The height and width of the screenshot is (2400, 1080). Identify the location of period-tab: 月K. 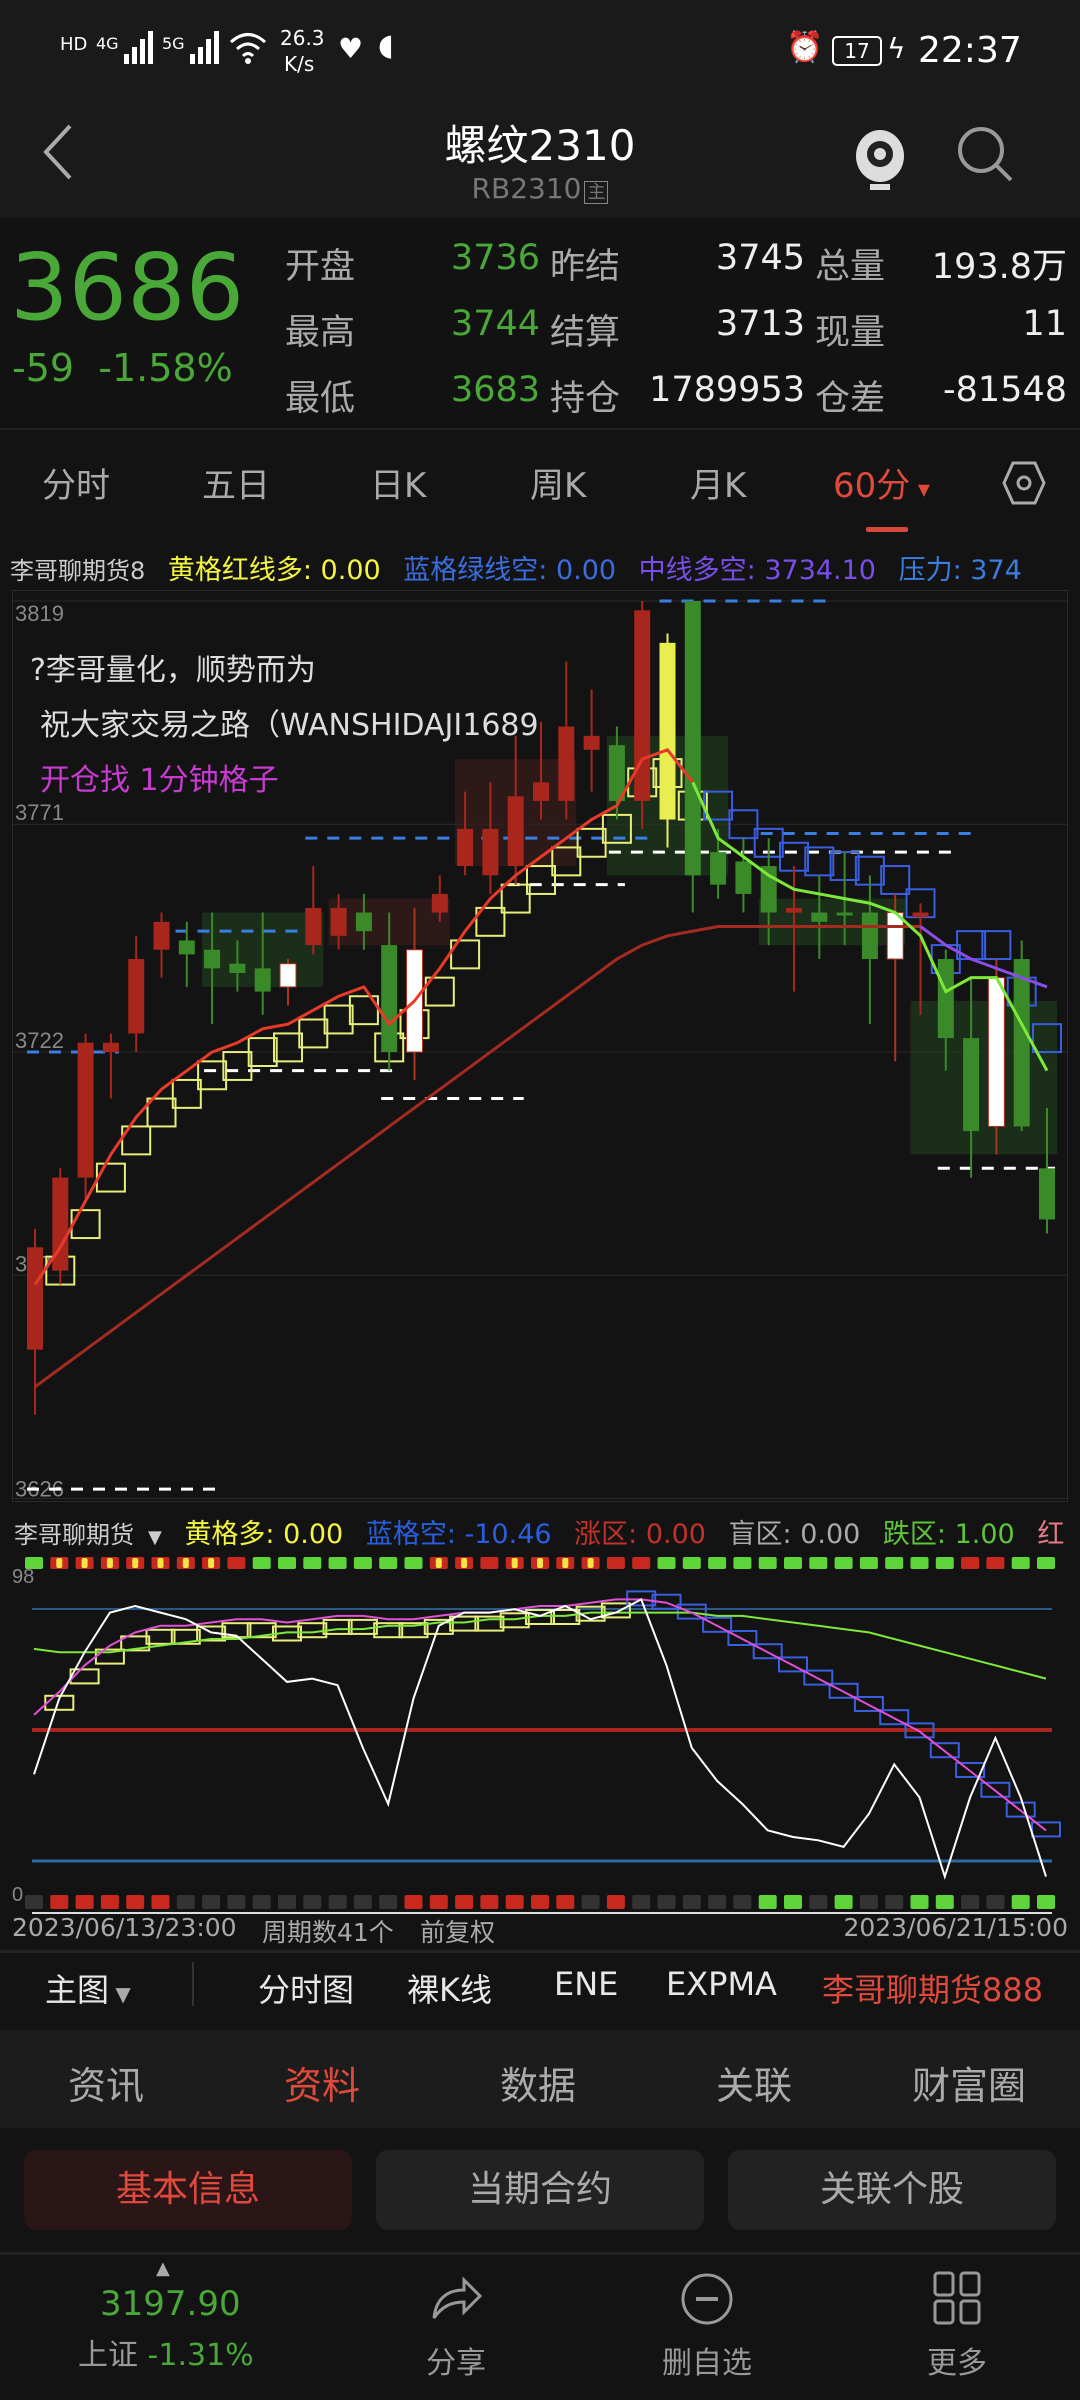
(718, 482).